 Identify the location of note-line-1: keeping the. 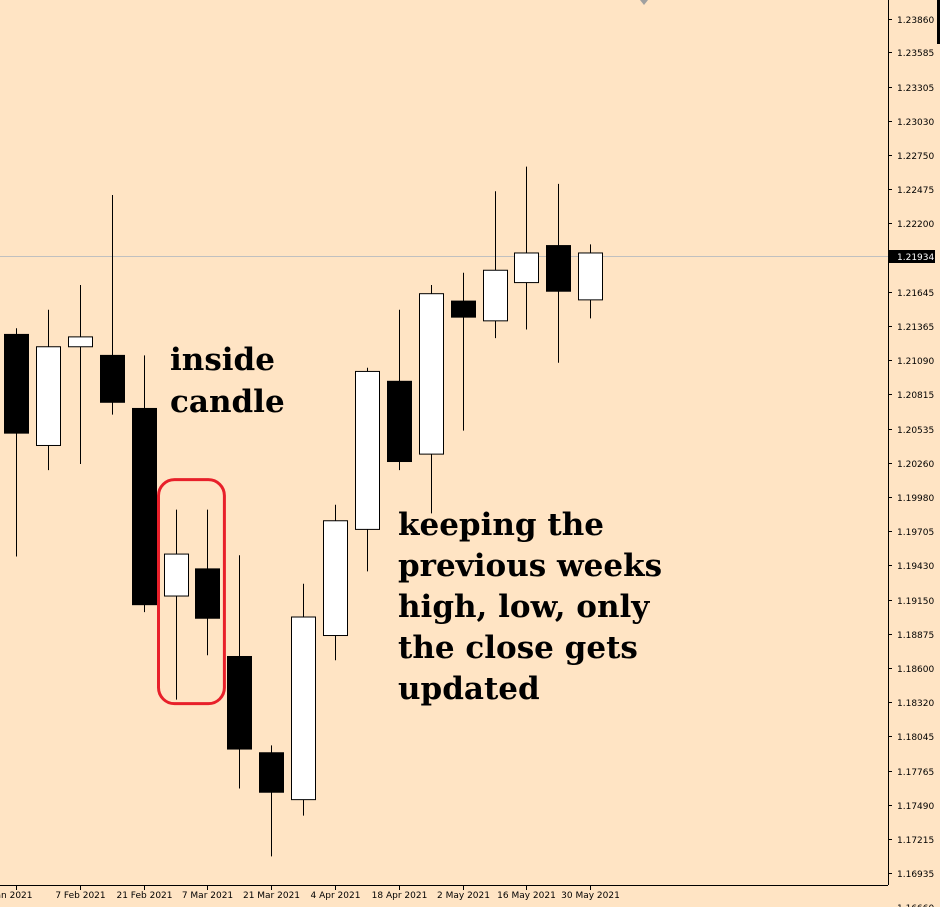
(501, 525).